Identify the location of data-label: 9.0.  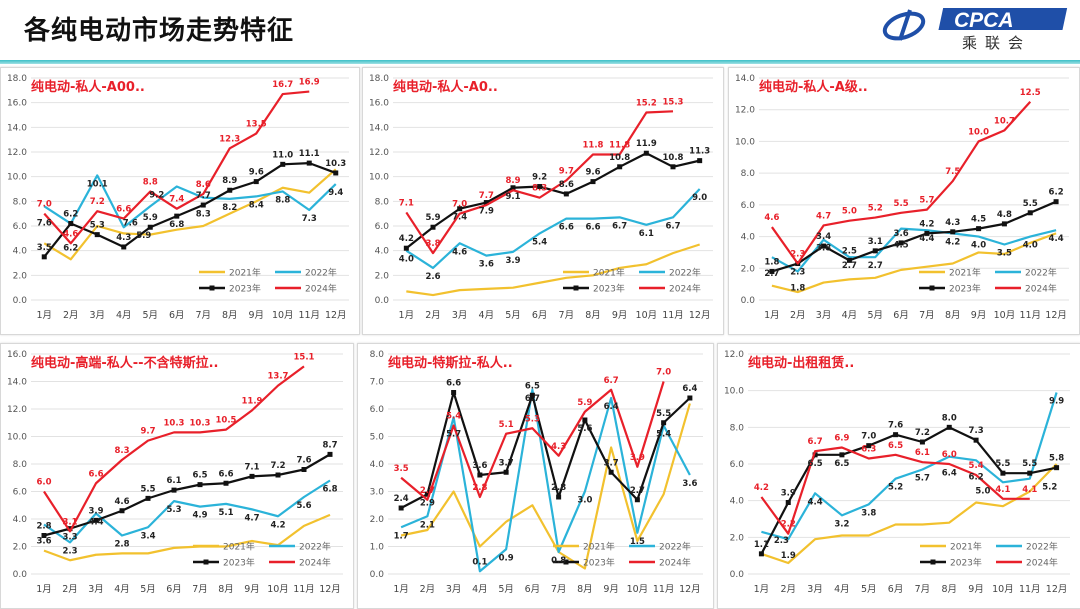
(699, 198).